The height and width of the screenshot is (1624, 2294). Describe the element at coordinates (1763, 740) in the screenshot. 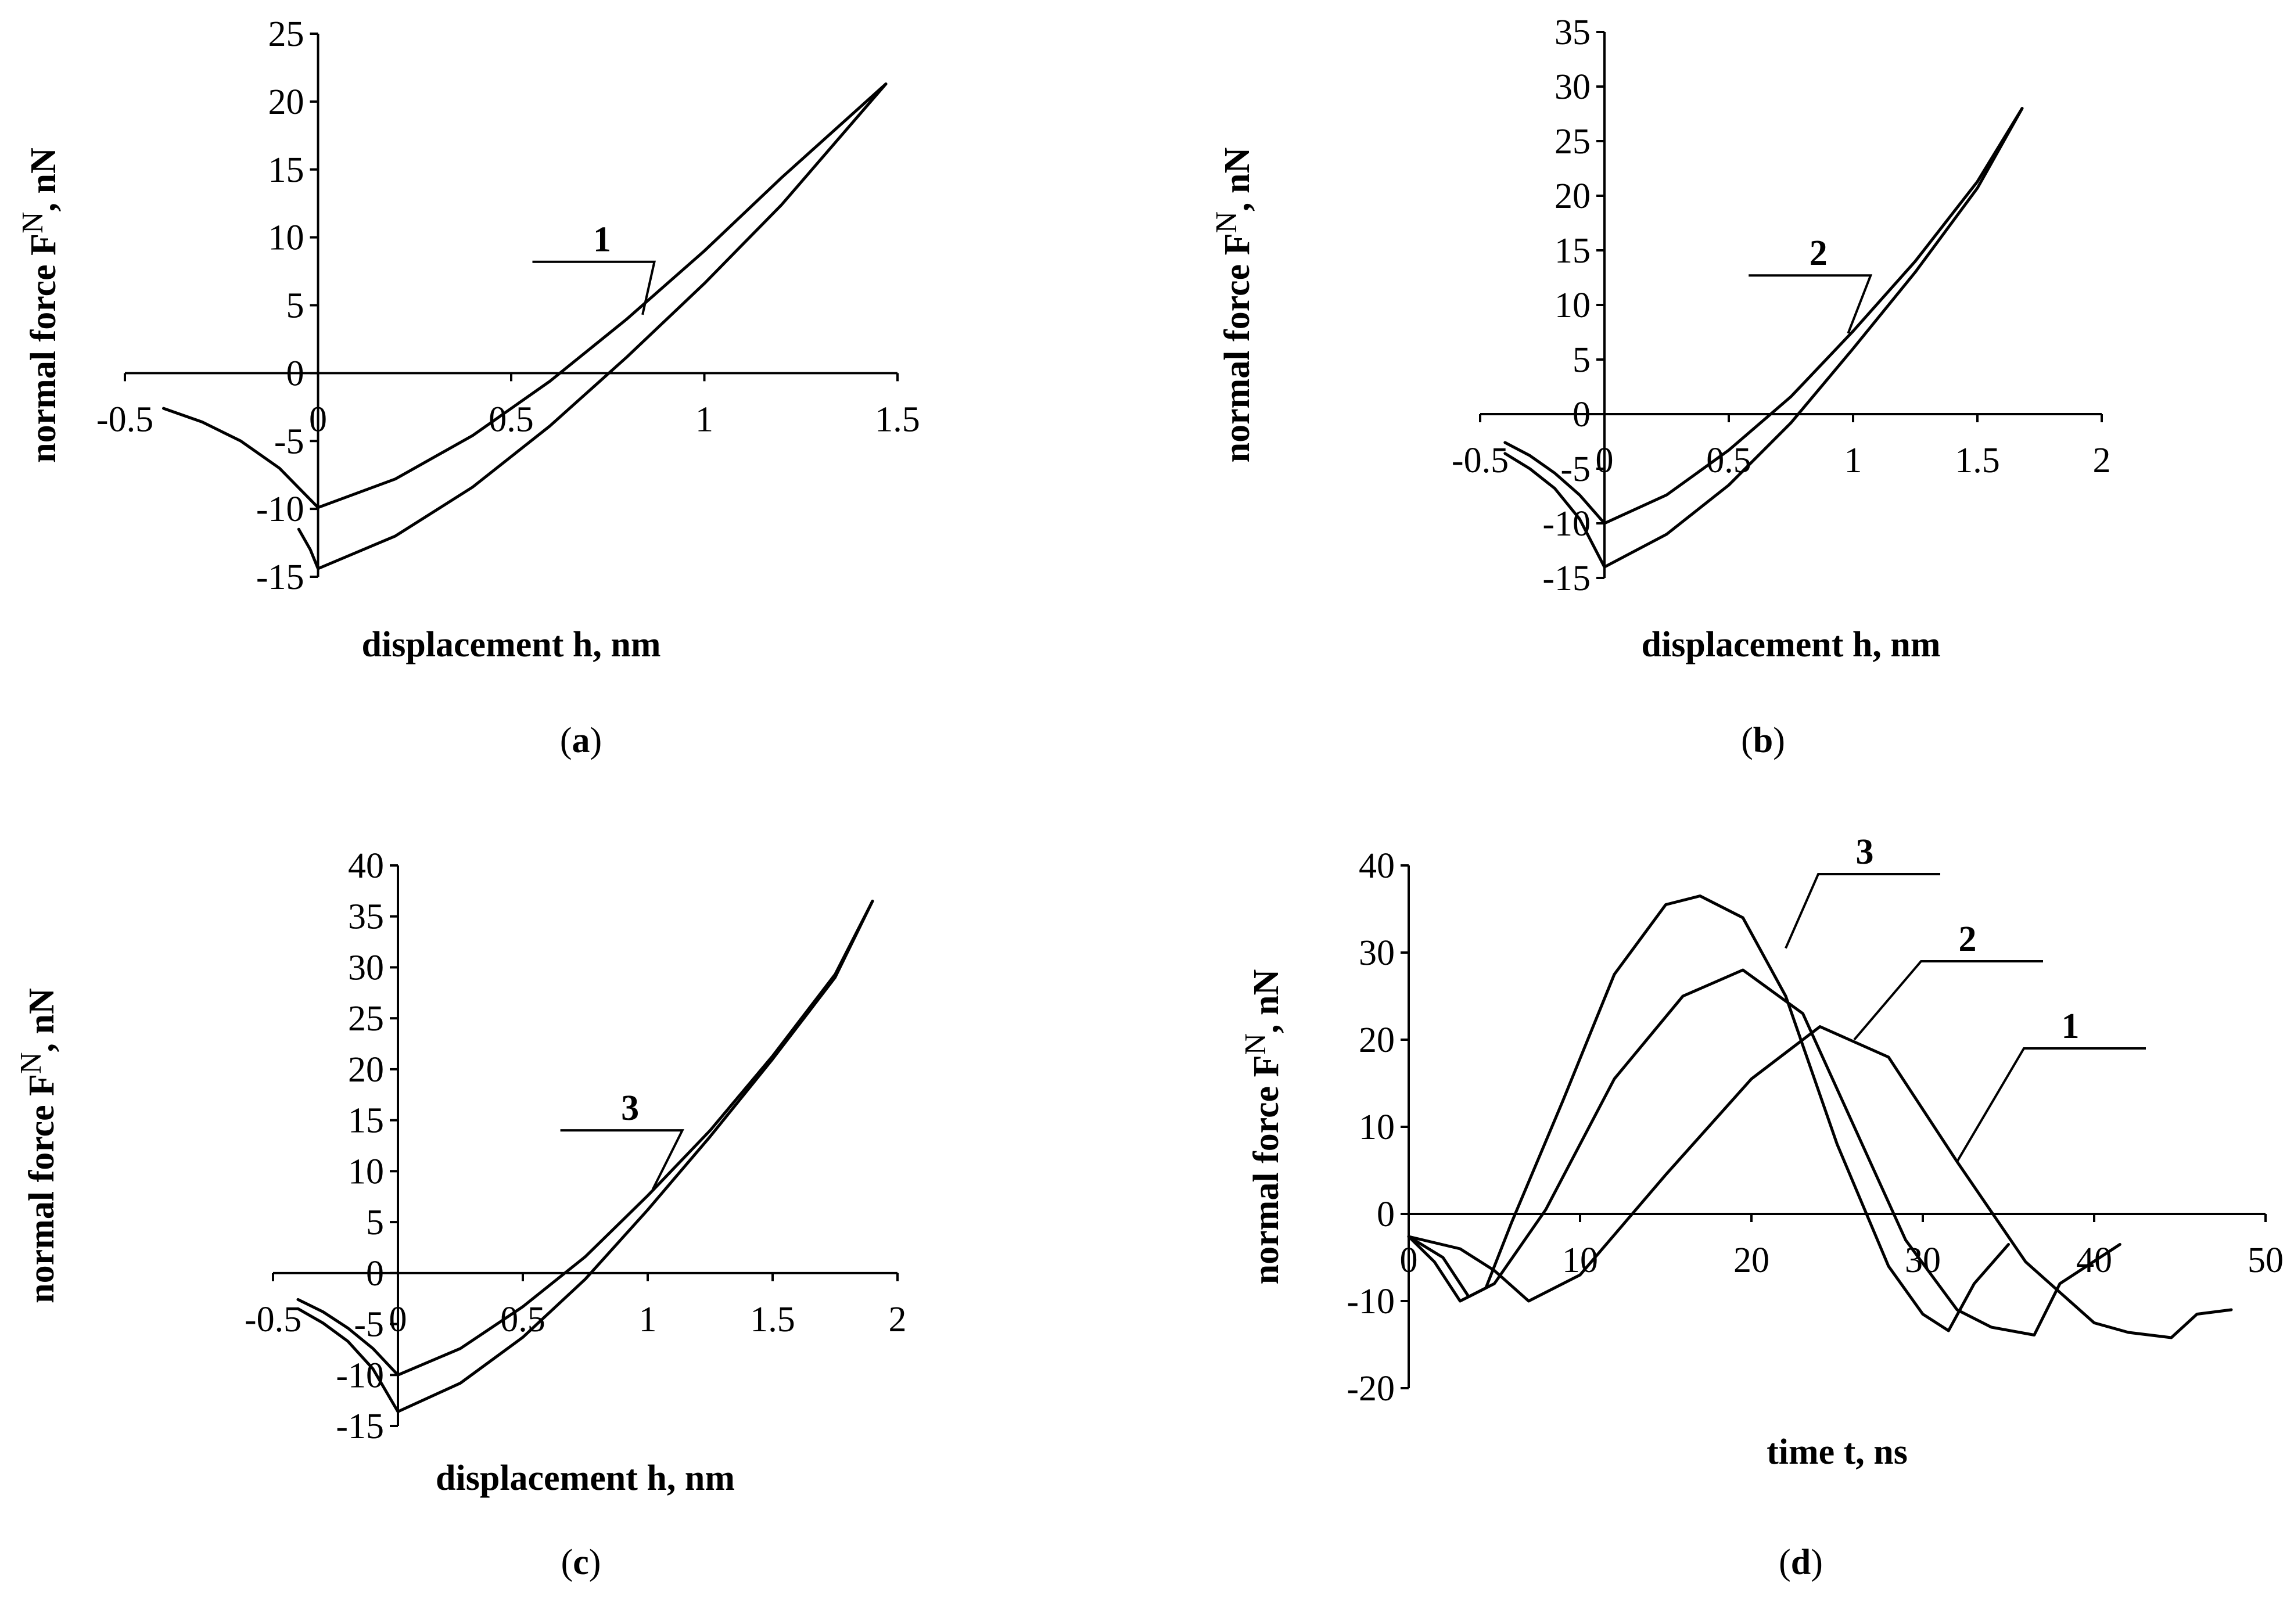

I see `panel-label: (b)` at that location.